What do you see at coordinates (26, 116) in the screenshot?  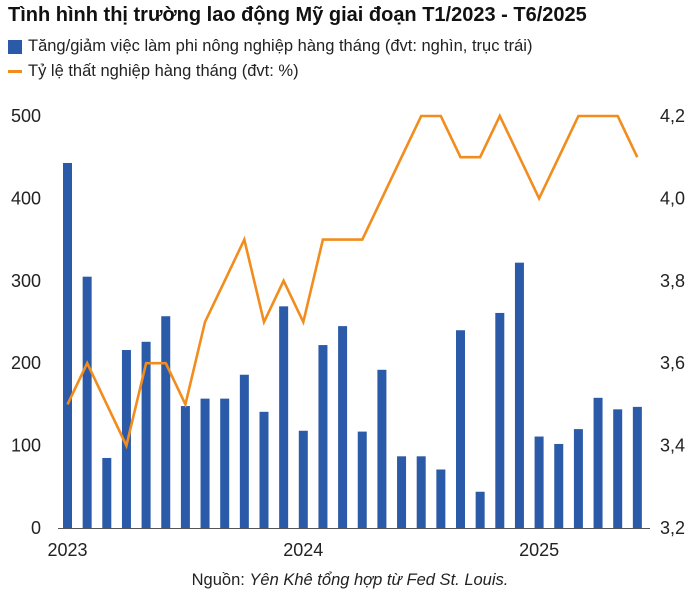 I see `y-left-tick-label: 500` at bounding box center [26, 116].